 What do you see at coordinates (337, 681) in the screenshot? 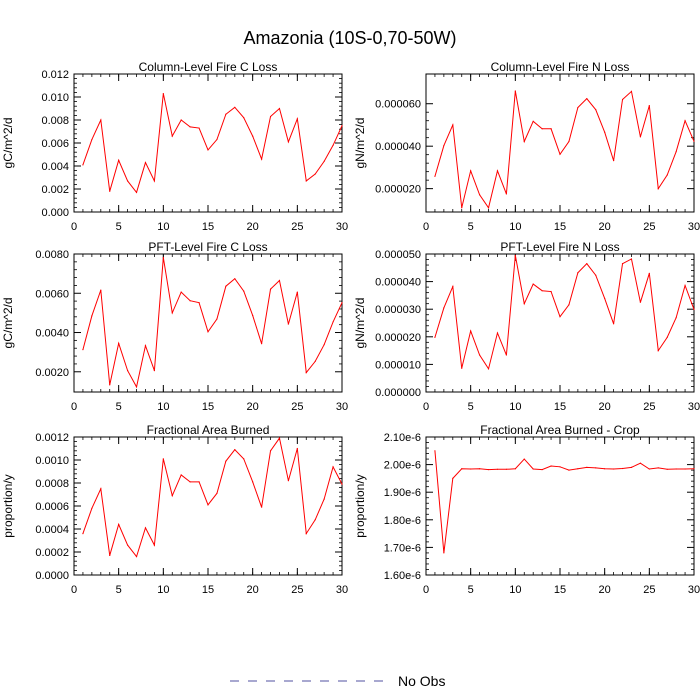
I see `legend: No Obs1850_134` at bounding box center [337, 681].